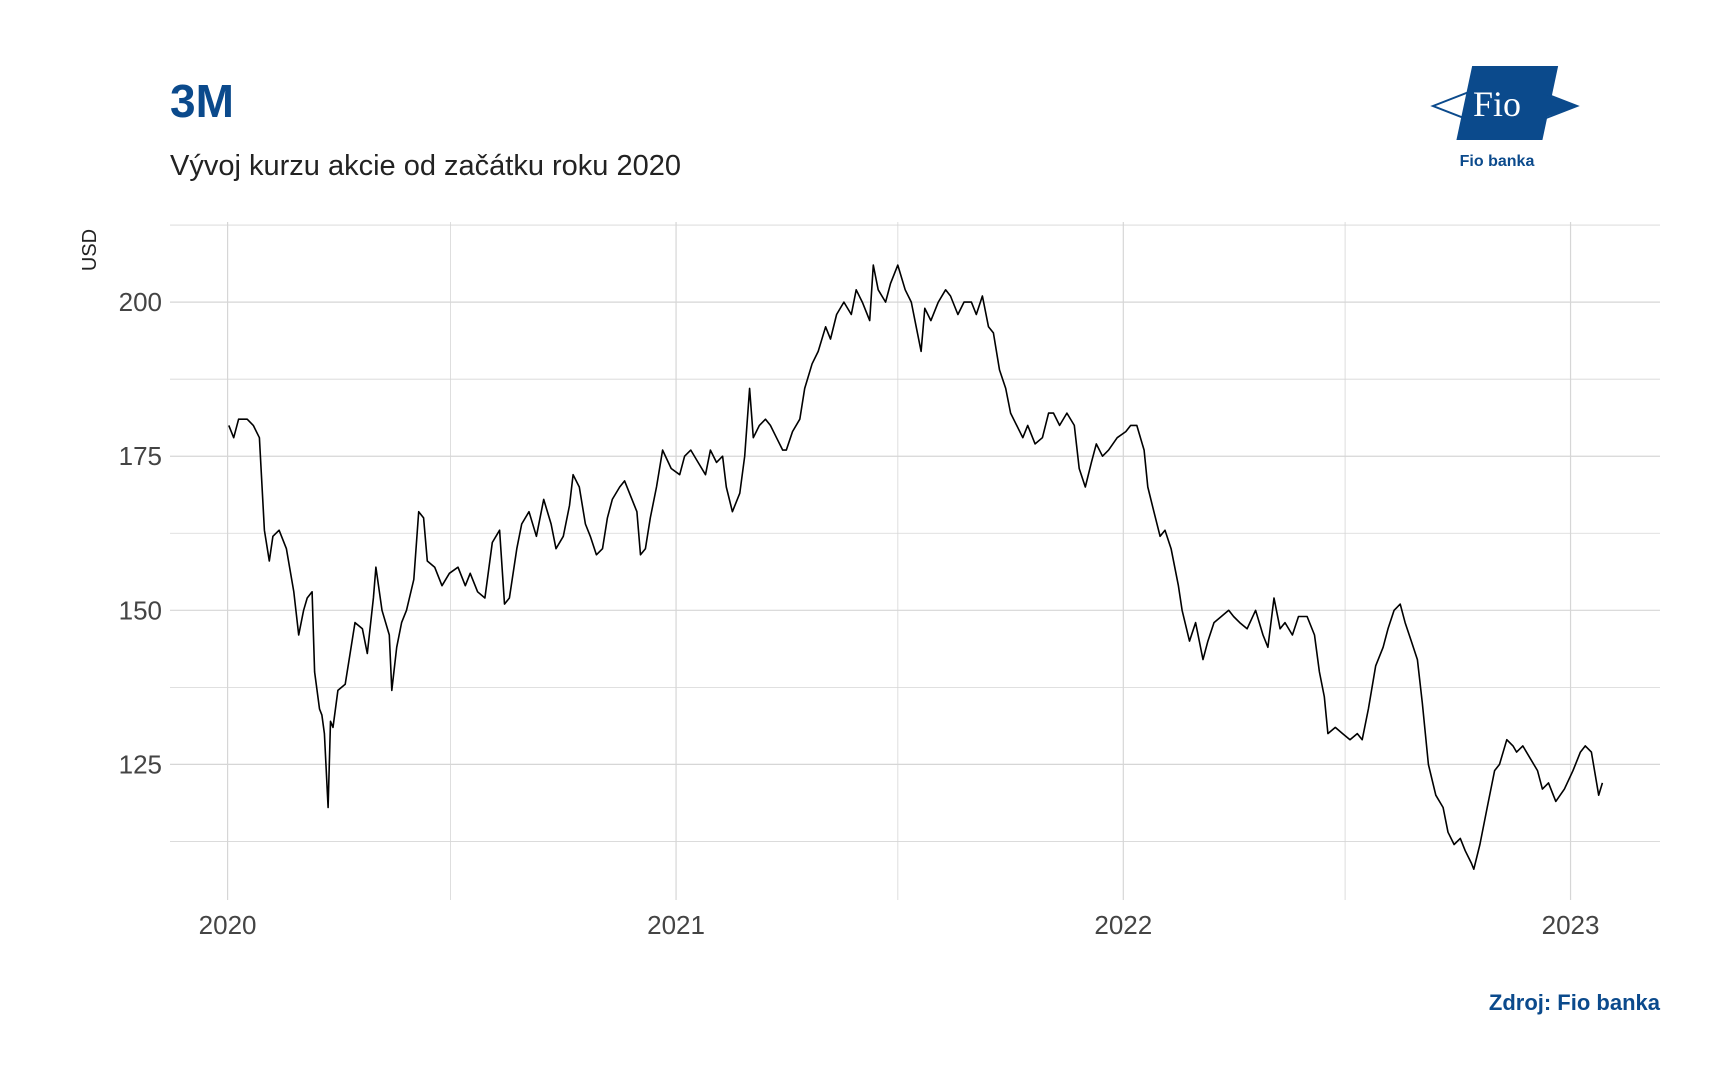 The image size is (1718, 1086). I want to click on x-tick-label: 2020, so click(228, 925).